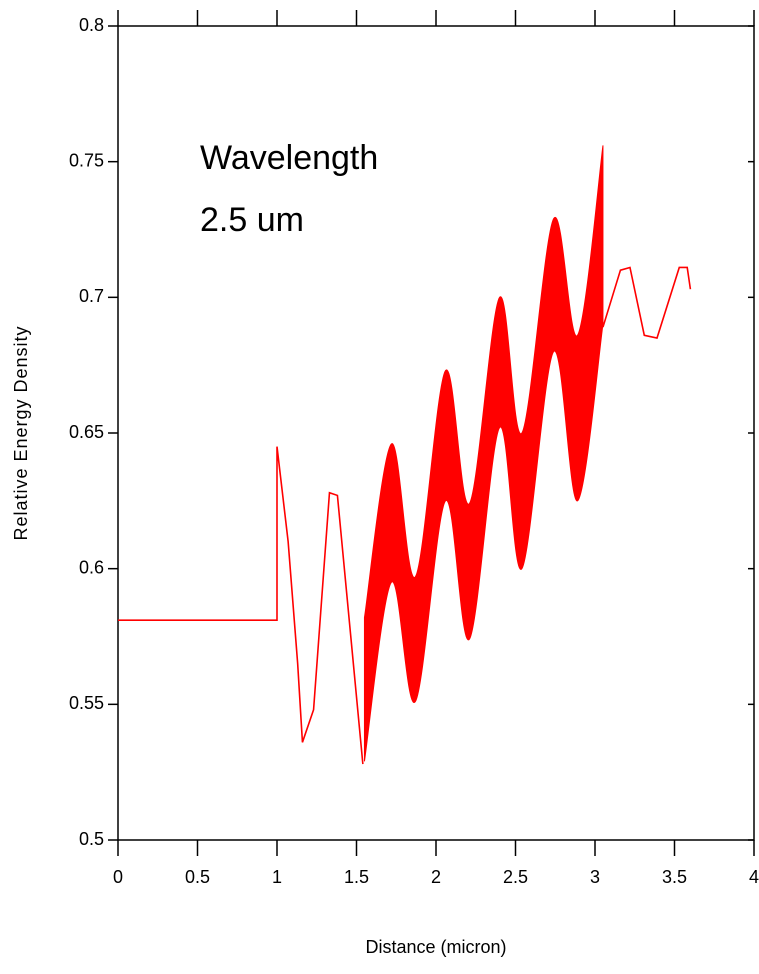 The image size is (759, 974). I want to click on y-tick-label: 0.65, so click(86, 432).